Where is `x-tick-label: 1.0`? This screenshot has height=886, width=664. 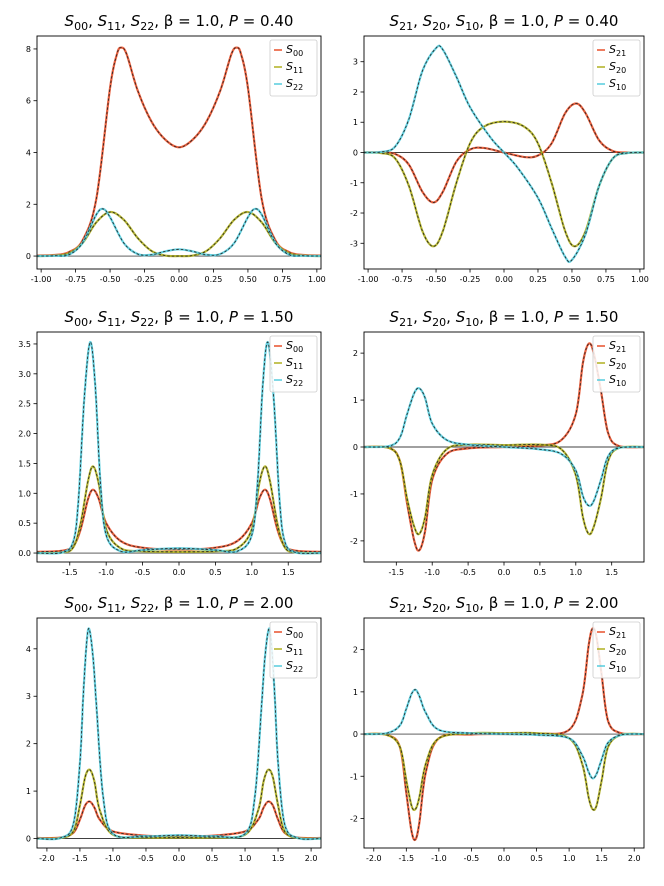
x-tick-label: 1.0 is located at coordinates (569, 858).